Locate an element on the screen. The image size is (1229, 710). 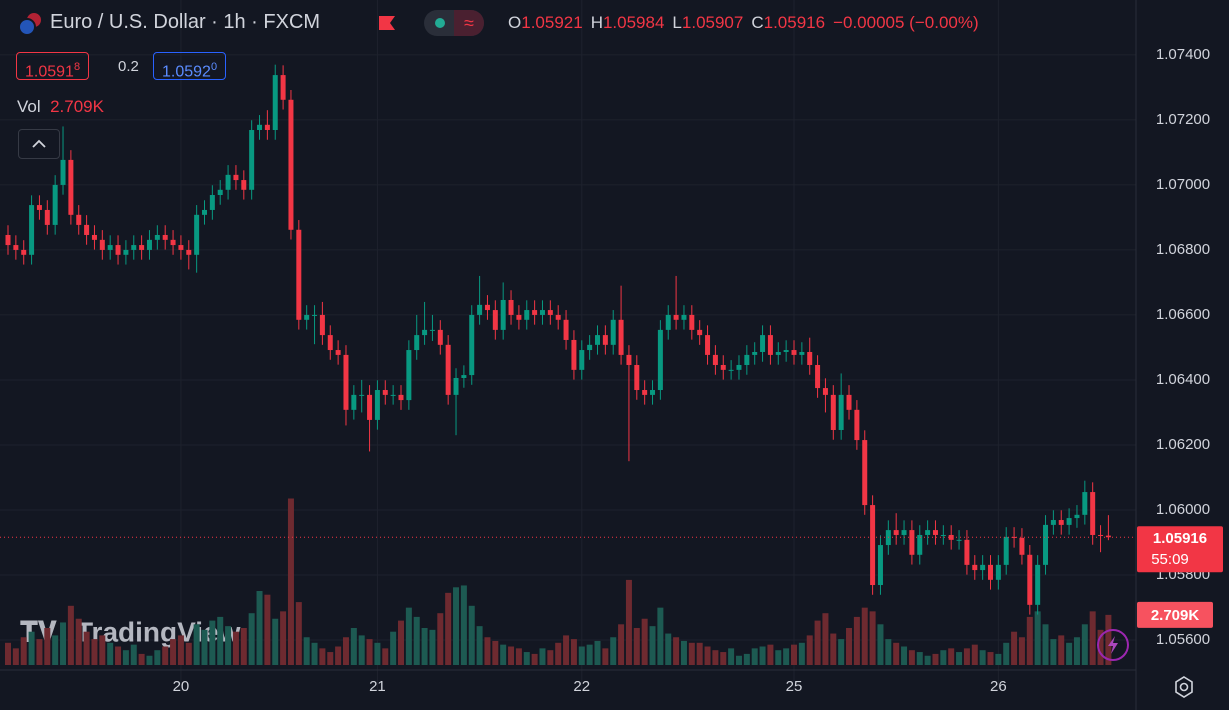
volume-label: Vol is located at coordinates (29, 106).